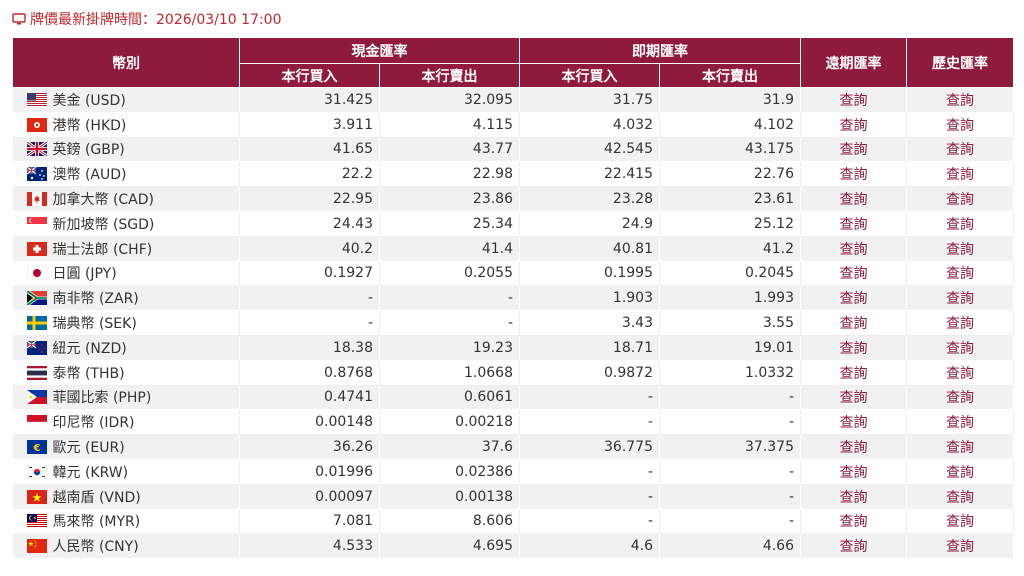  Describe the element at coordinates (36, 521) in the screenshot. I see `flag-my-icon` at that location.